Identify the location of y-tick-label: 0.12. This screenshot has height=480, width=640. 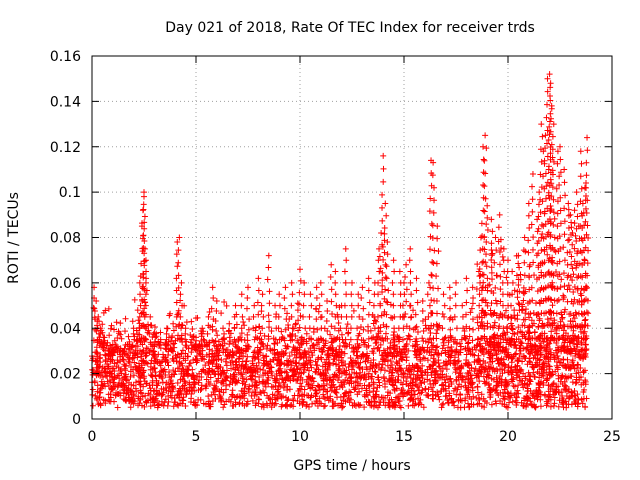
(65, 148).